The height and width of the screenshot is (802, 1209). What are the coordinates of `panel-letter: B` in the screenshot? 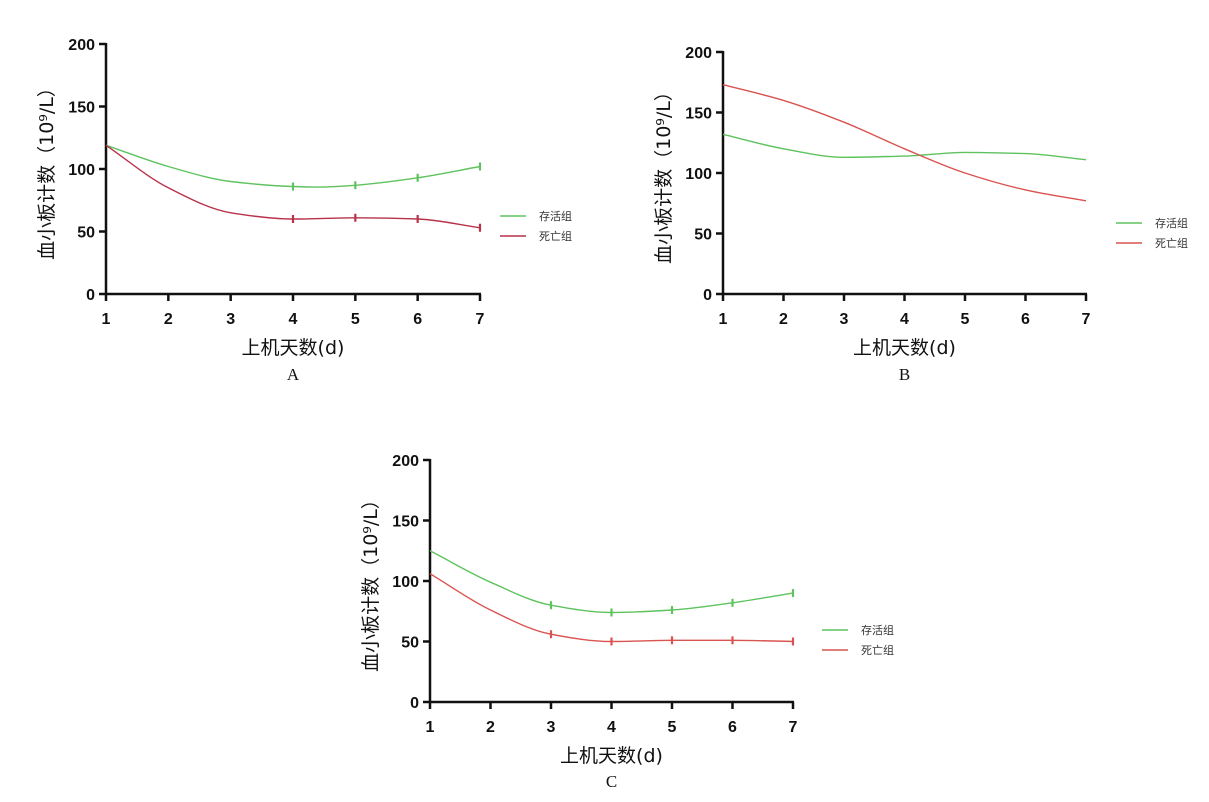 It's located at (904, 374).